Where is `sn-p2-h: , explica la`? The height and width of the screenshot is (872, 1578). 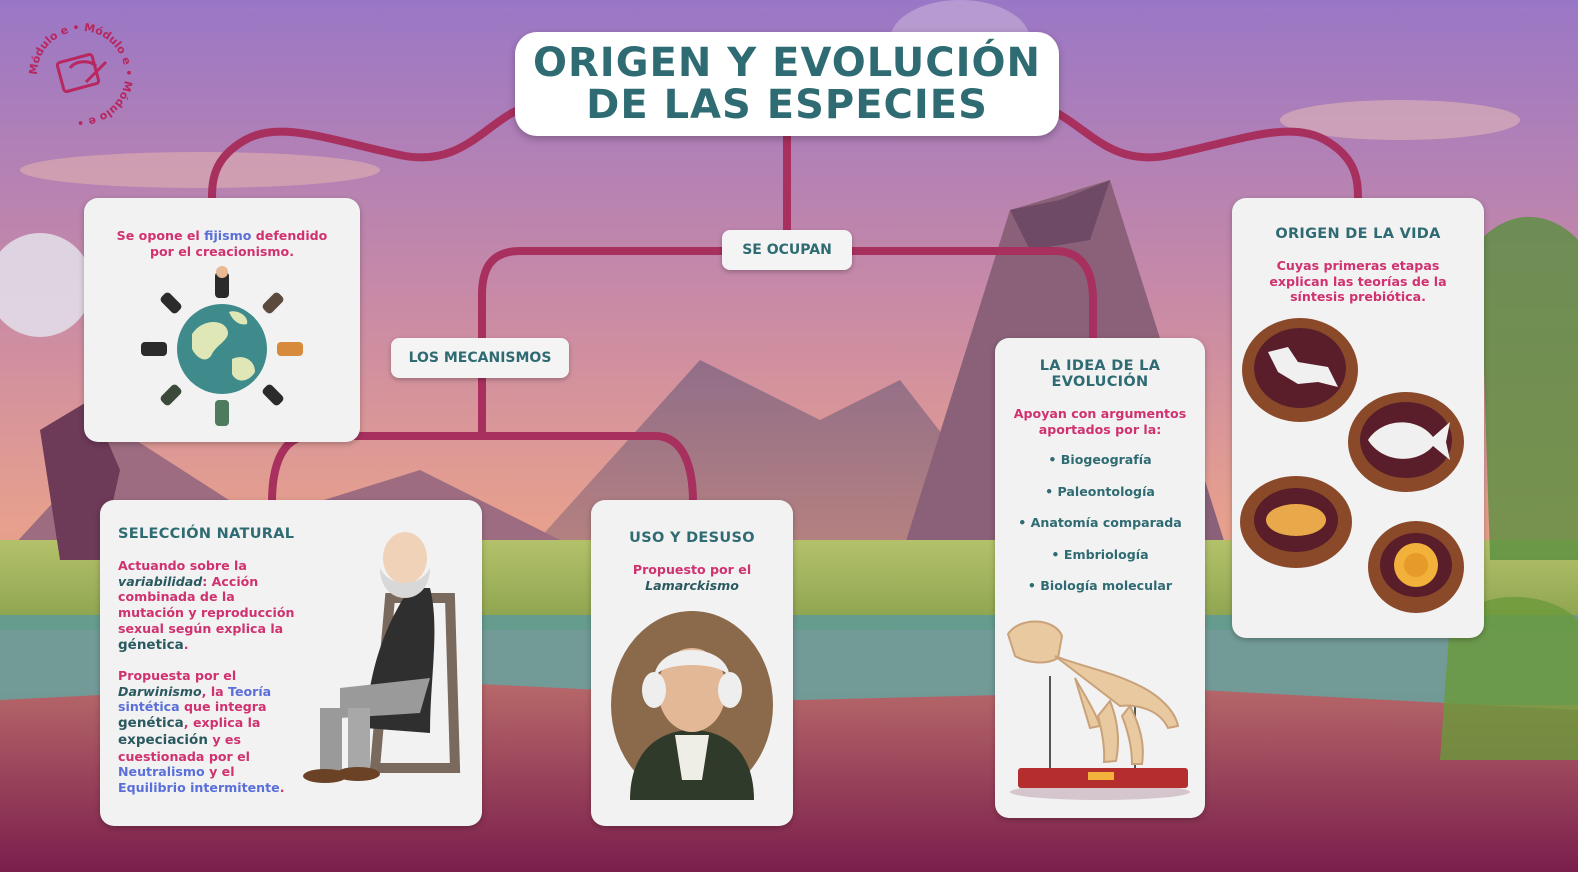 sn-p2-h: , explica la is located at coordinates (222, 723).